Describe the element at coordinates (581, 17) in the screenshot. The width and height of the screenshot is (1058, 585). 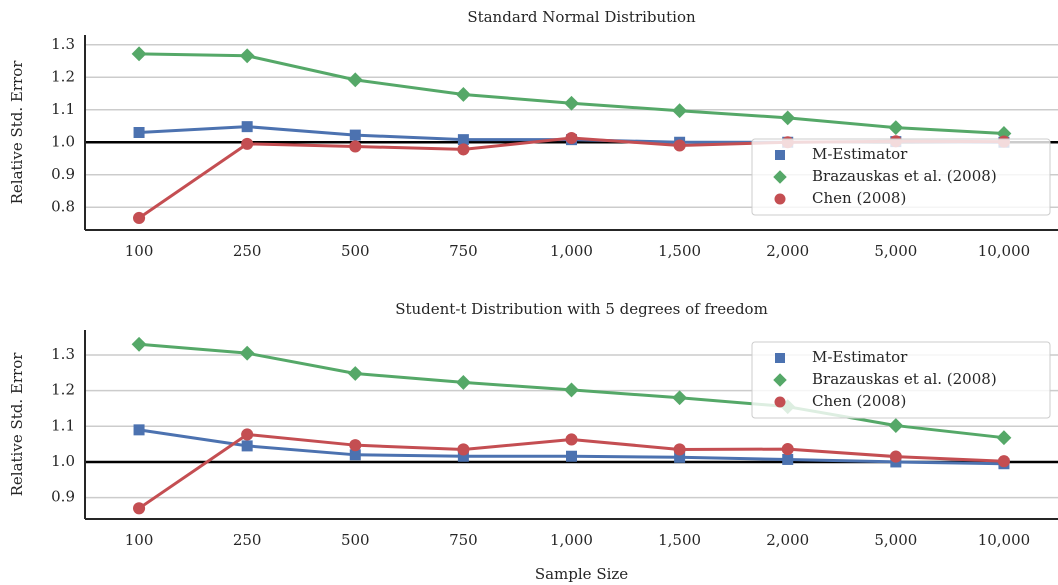
I see `chart-title: Standard Normal Distribution` at that location.